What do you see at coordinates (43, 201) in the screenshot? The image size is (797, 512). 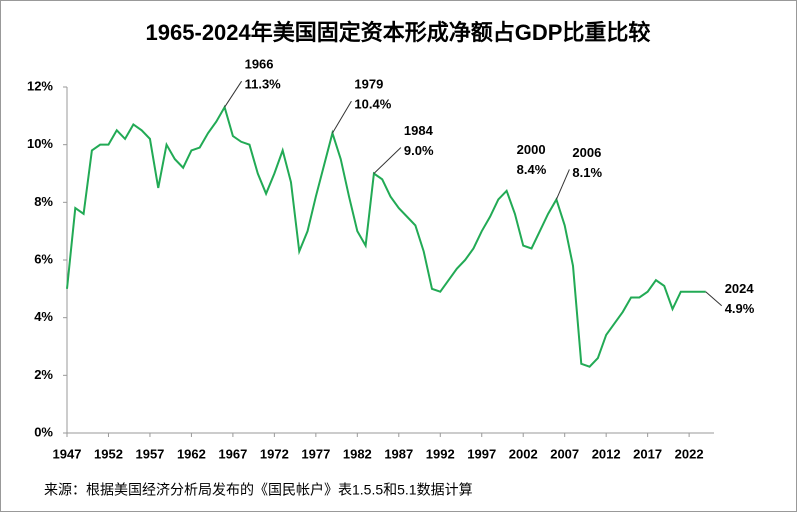 I see `y-tick-label: 8%` at bounding box center [43, 201].